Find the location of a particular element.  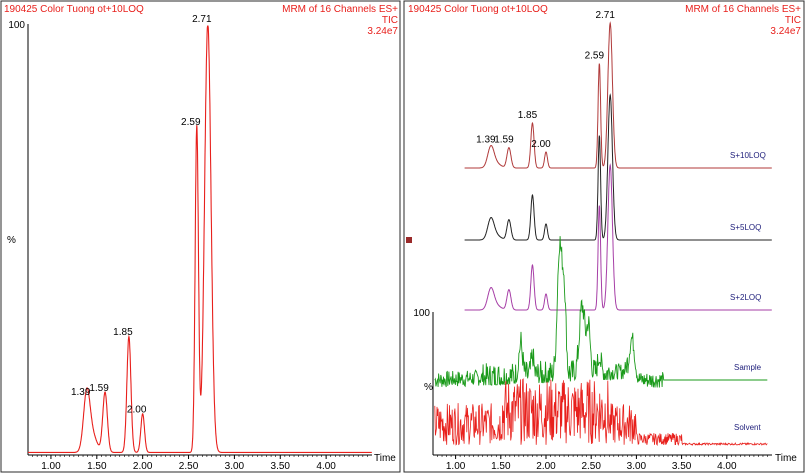

right-x-tick-label-3: 2.50 is located at coordinates (591, 466).